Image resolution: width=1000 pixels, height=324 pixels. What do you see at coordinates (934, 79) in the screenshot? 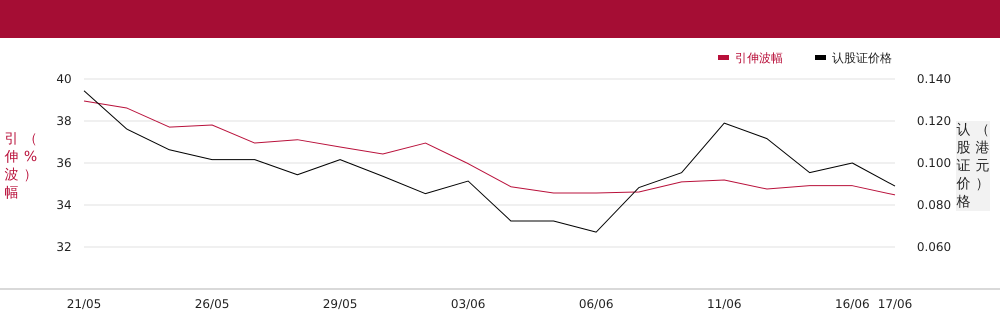
I see `y2-tick-label: 0.140` at bounding box center [934, 79].